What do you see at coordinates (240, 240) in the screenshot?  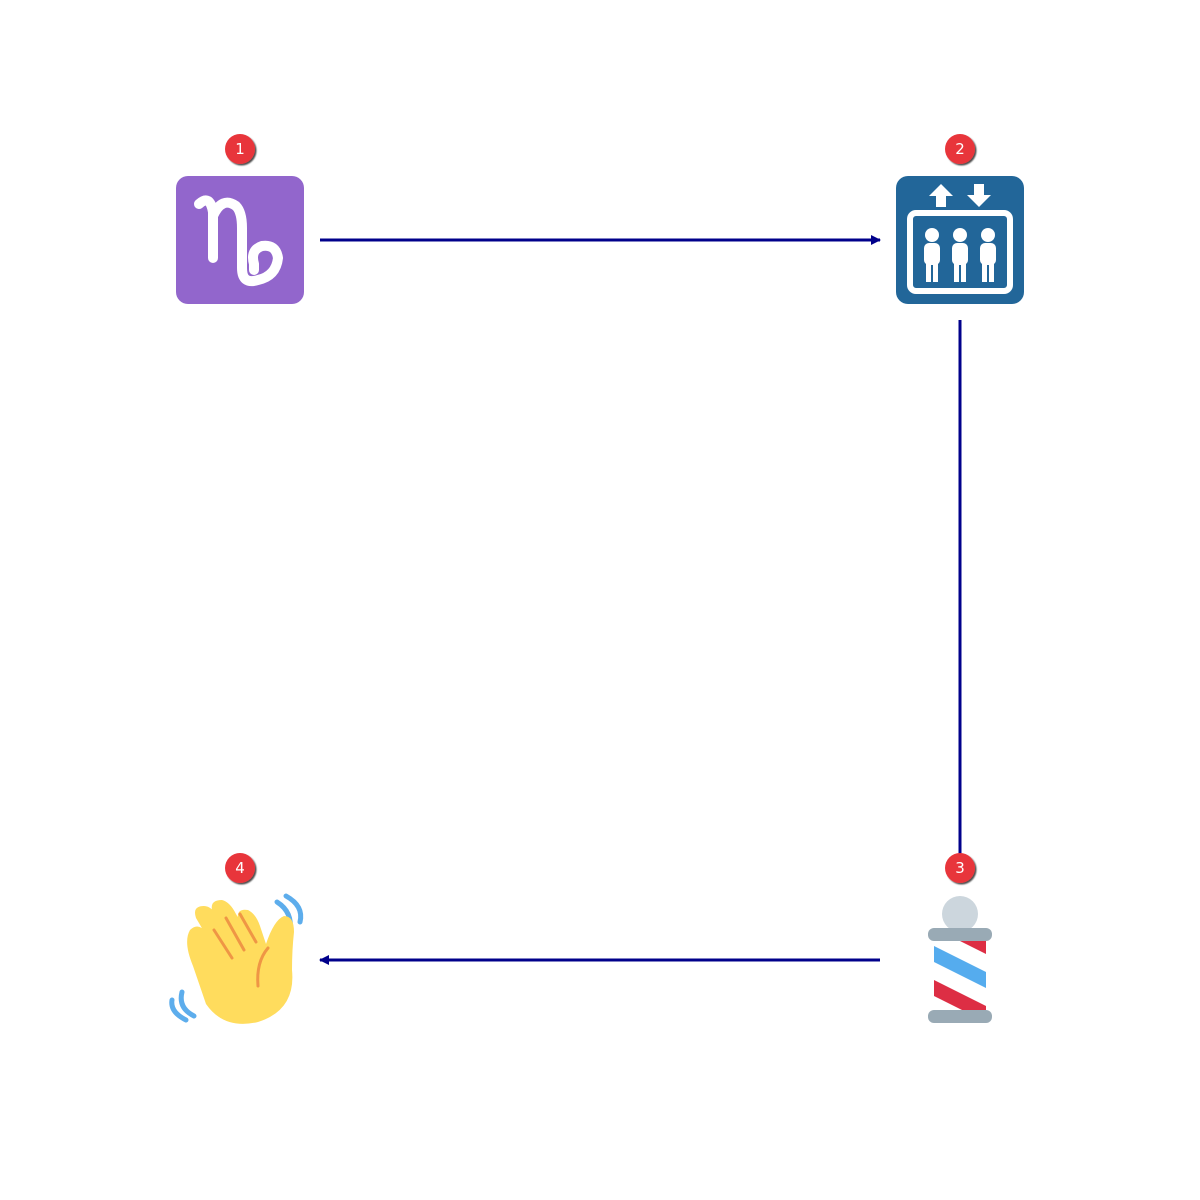 I see `capricorn-icon` at bounding box center [240, 240].